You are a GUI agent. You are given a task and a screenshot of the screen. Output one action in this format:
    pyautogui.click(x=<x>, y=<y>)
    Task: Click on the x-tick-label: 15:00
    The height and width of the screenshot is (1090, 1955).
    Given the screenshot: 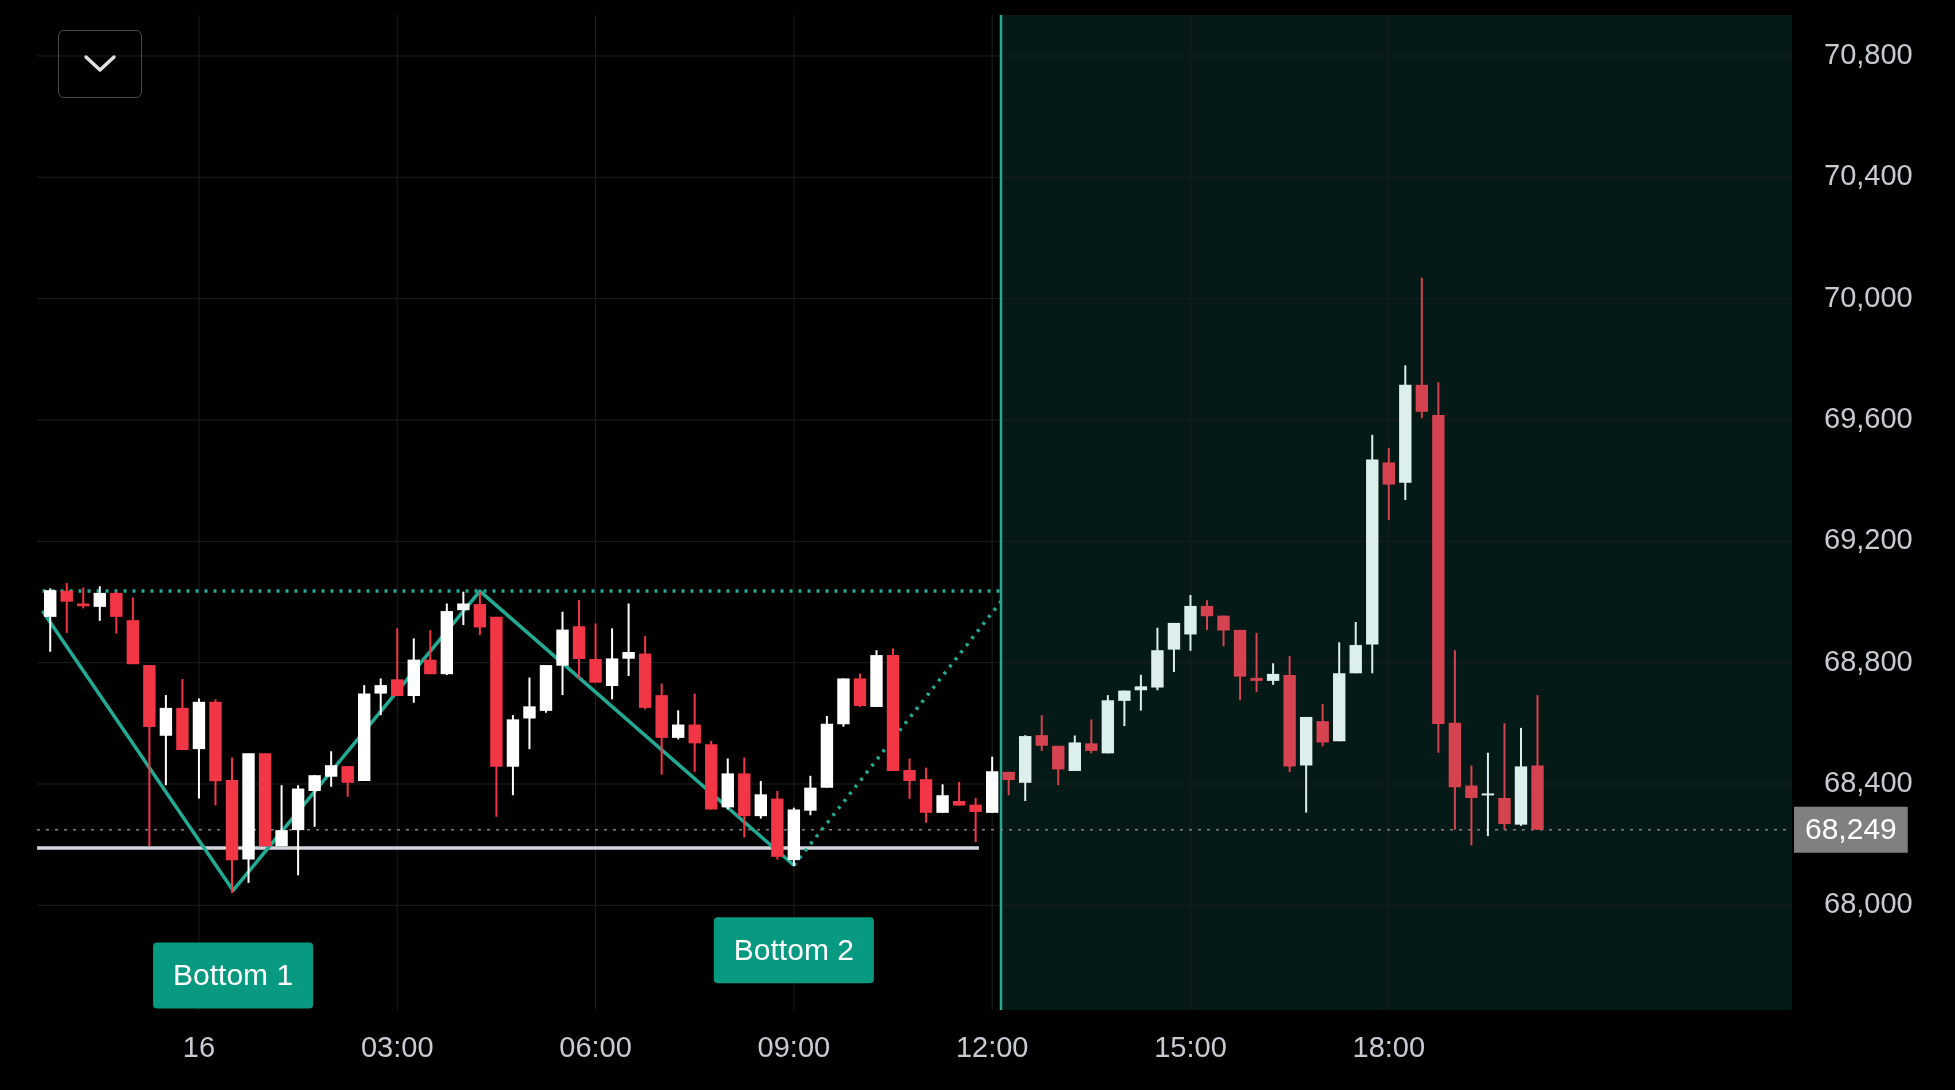 What is the action you would take?
    pyautogui.click(x=1190, y=1047)
    